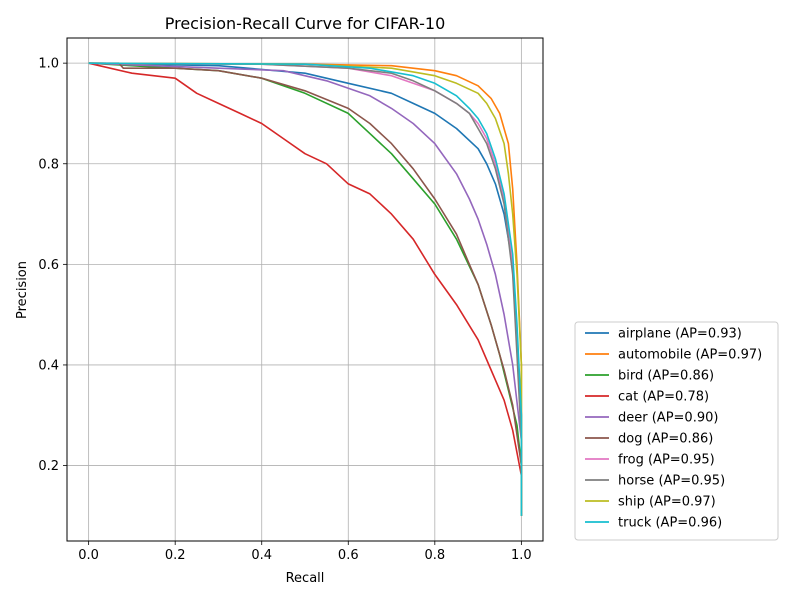 This screenshot has height=600, width=800. Describe the element at coordinates (48, 265) in the screenshot. I see `y-tick-label-2: 0.6` at that location.